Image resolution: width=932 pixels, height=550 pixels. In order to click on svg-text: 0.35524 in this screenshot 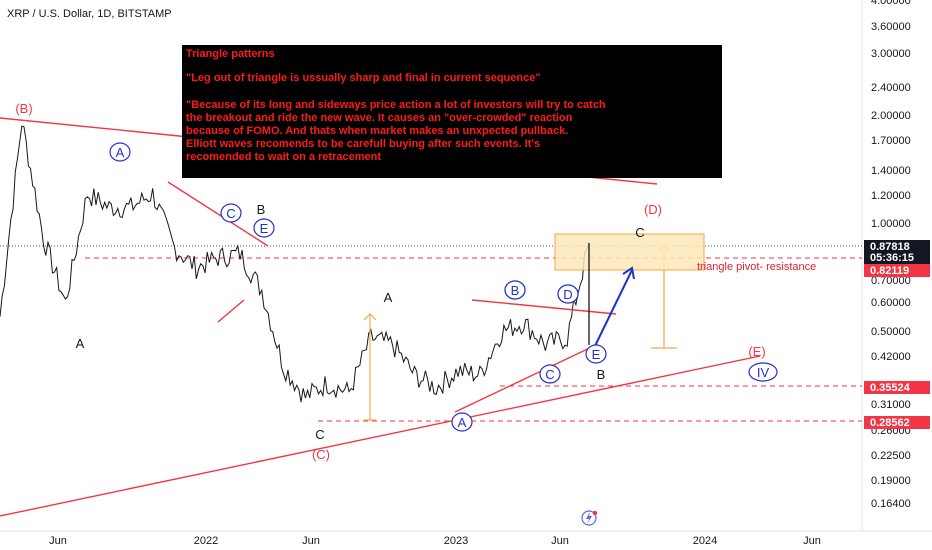, I will do `click(890, 388)`.